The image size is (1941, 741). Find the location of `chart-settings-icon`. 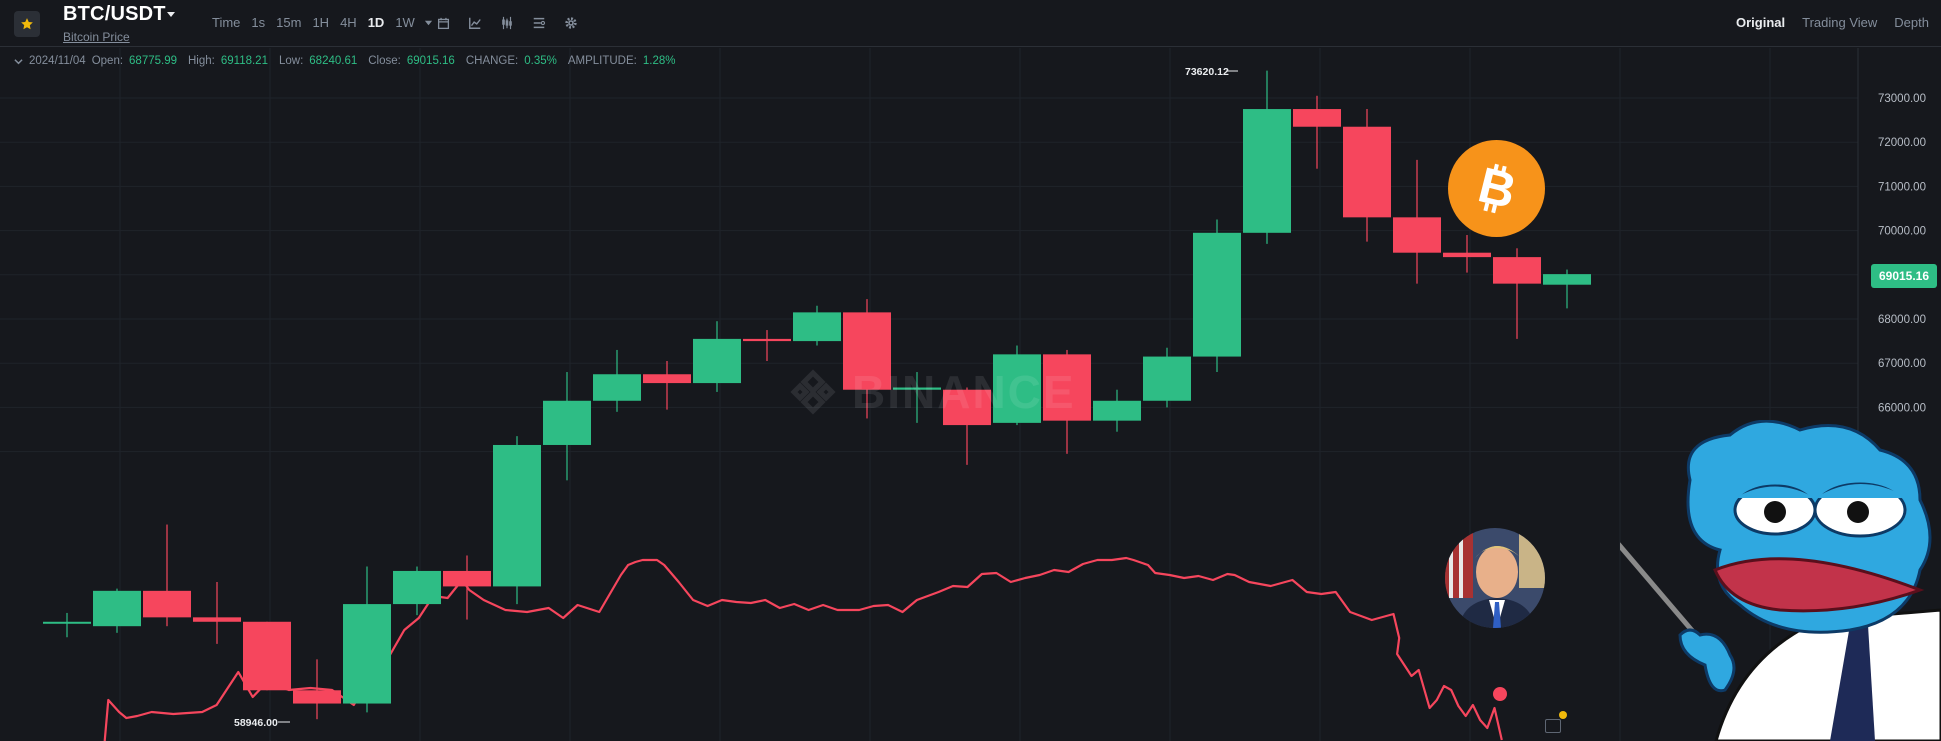

chart-settings-icon is located at coordinates (1553, 726).